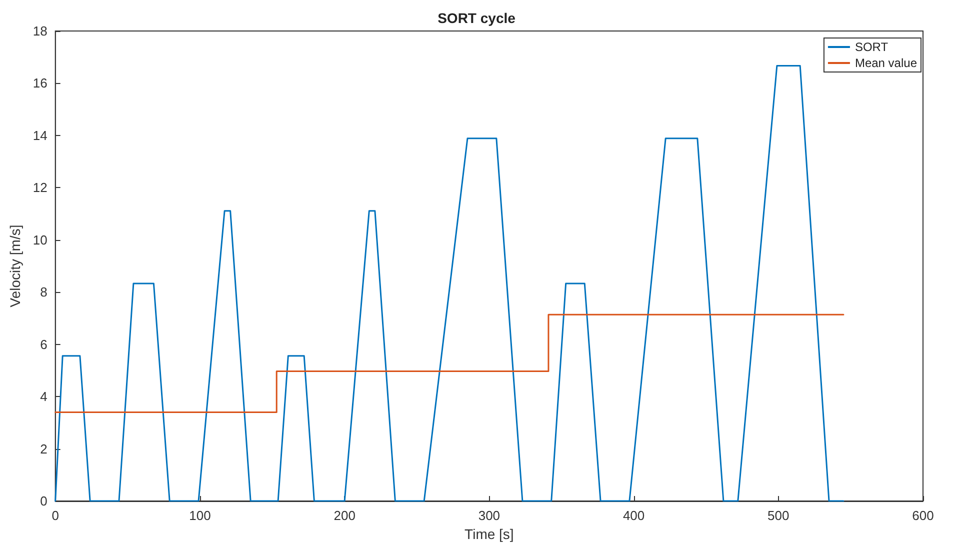  What do you see at coordinates (477, 18) in the screenshot?
I see `chart-title: SORT cycle` at bounding box center [477, 18].